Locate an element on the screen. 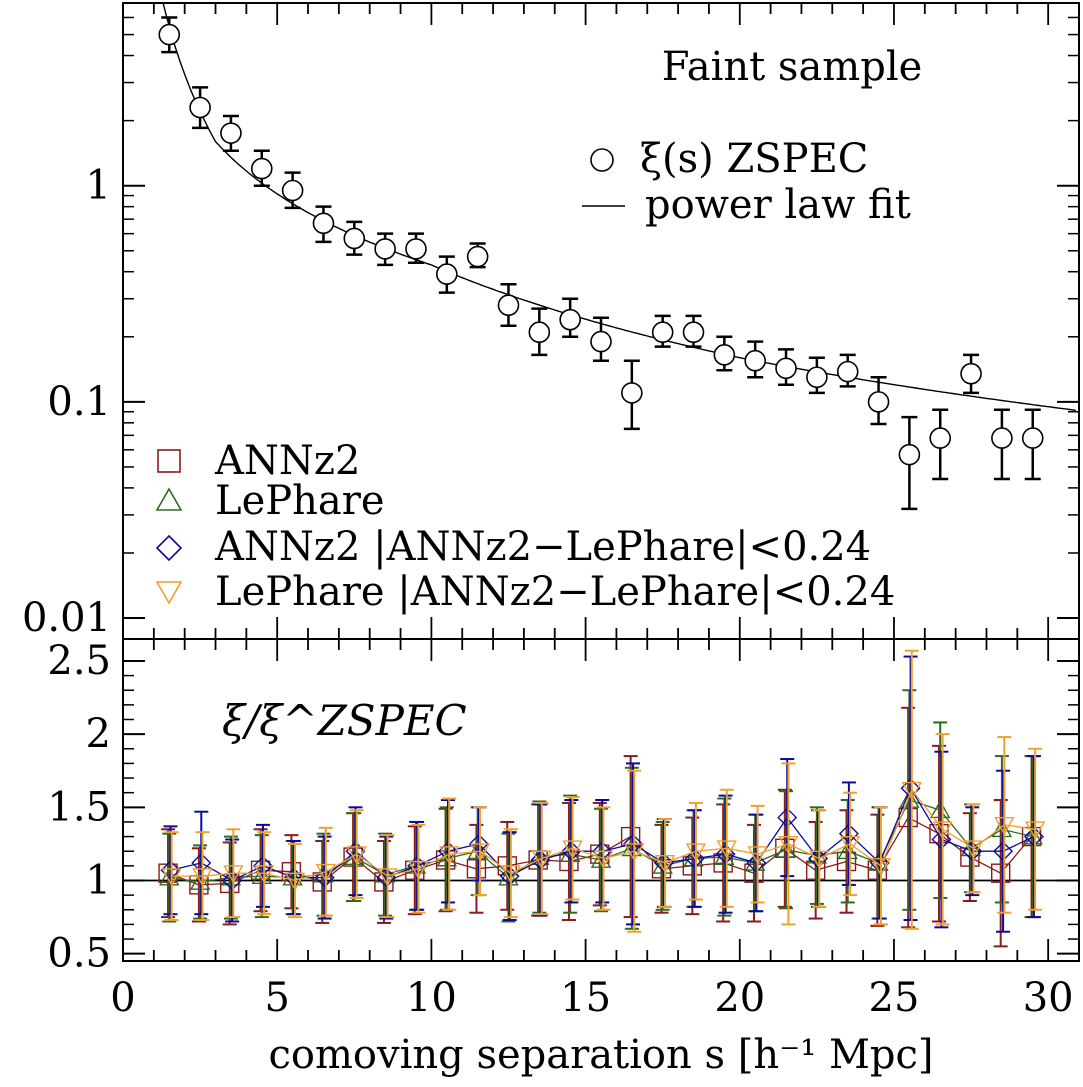 The image size is (1083, 1087). legend-annz2-marker is located at coordinates (169, 461).